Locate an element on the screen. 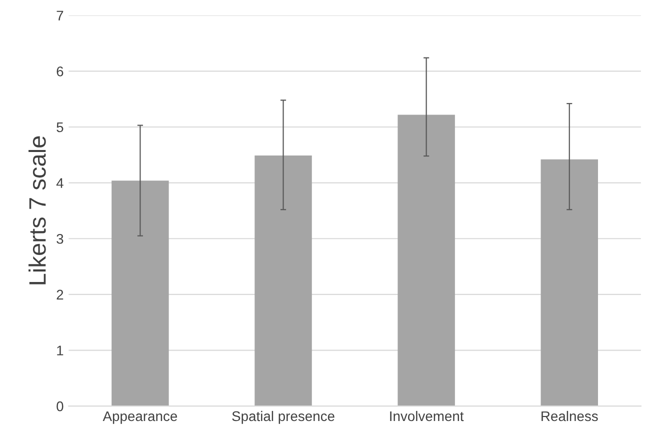 The height and width of the screenshot is (439, 654). y-tick-label: 6 is located at coordinates (60, 71).